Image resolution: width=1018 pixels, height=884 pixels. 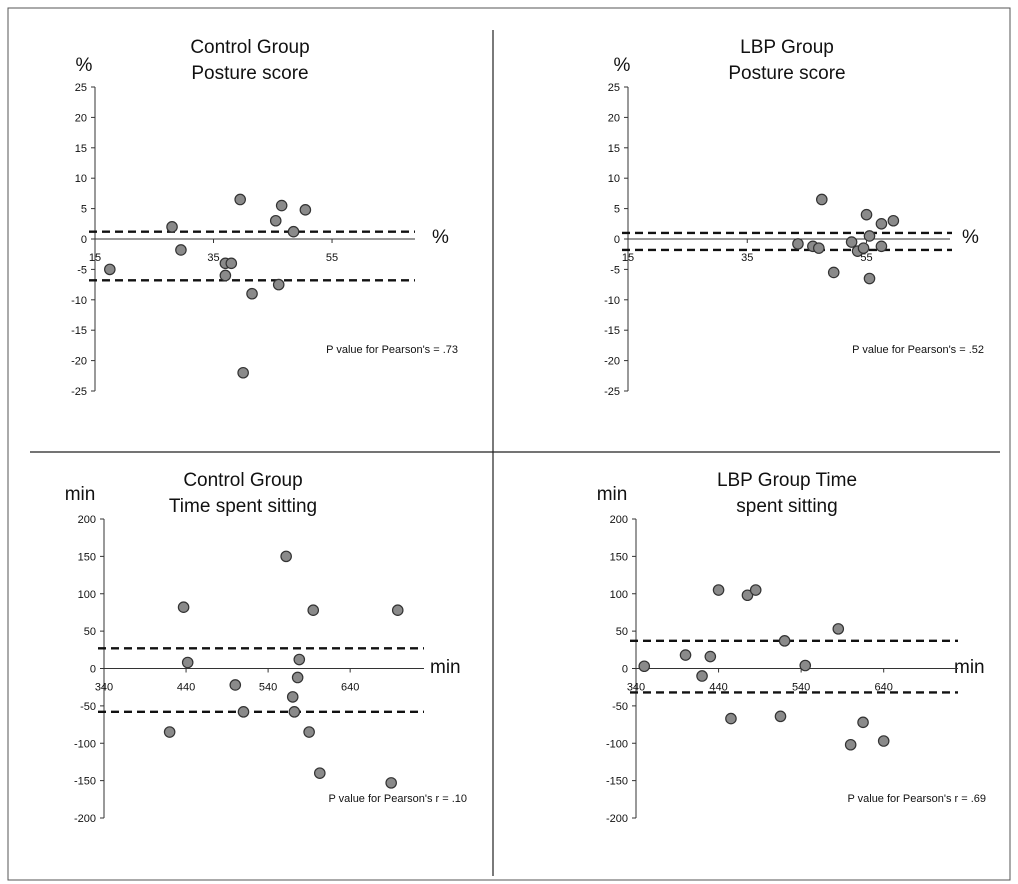 I want to click on chart-title-line: Time spent sitting, so click(x=243, y=506).